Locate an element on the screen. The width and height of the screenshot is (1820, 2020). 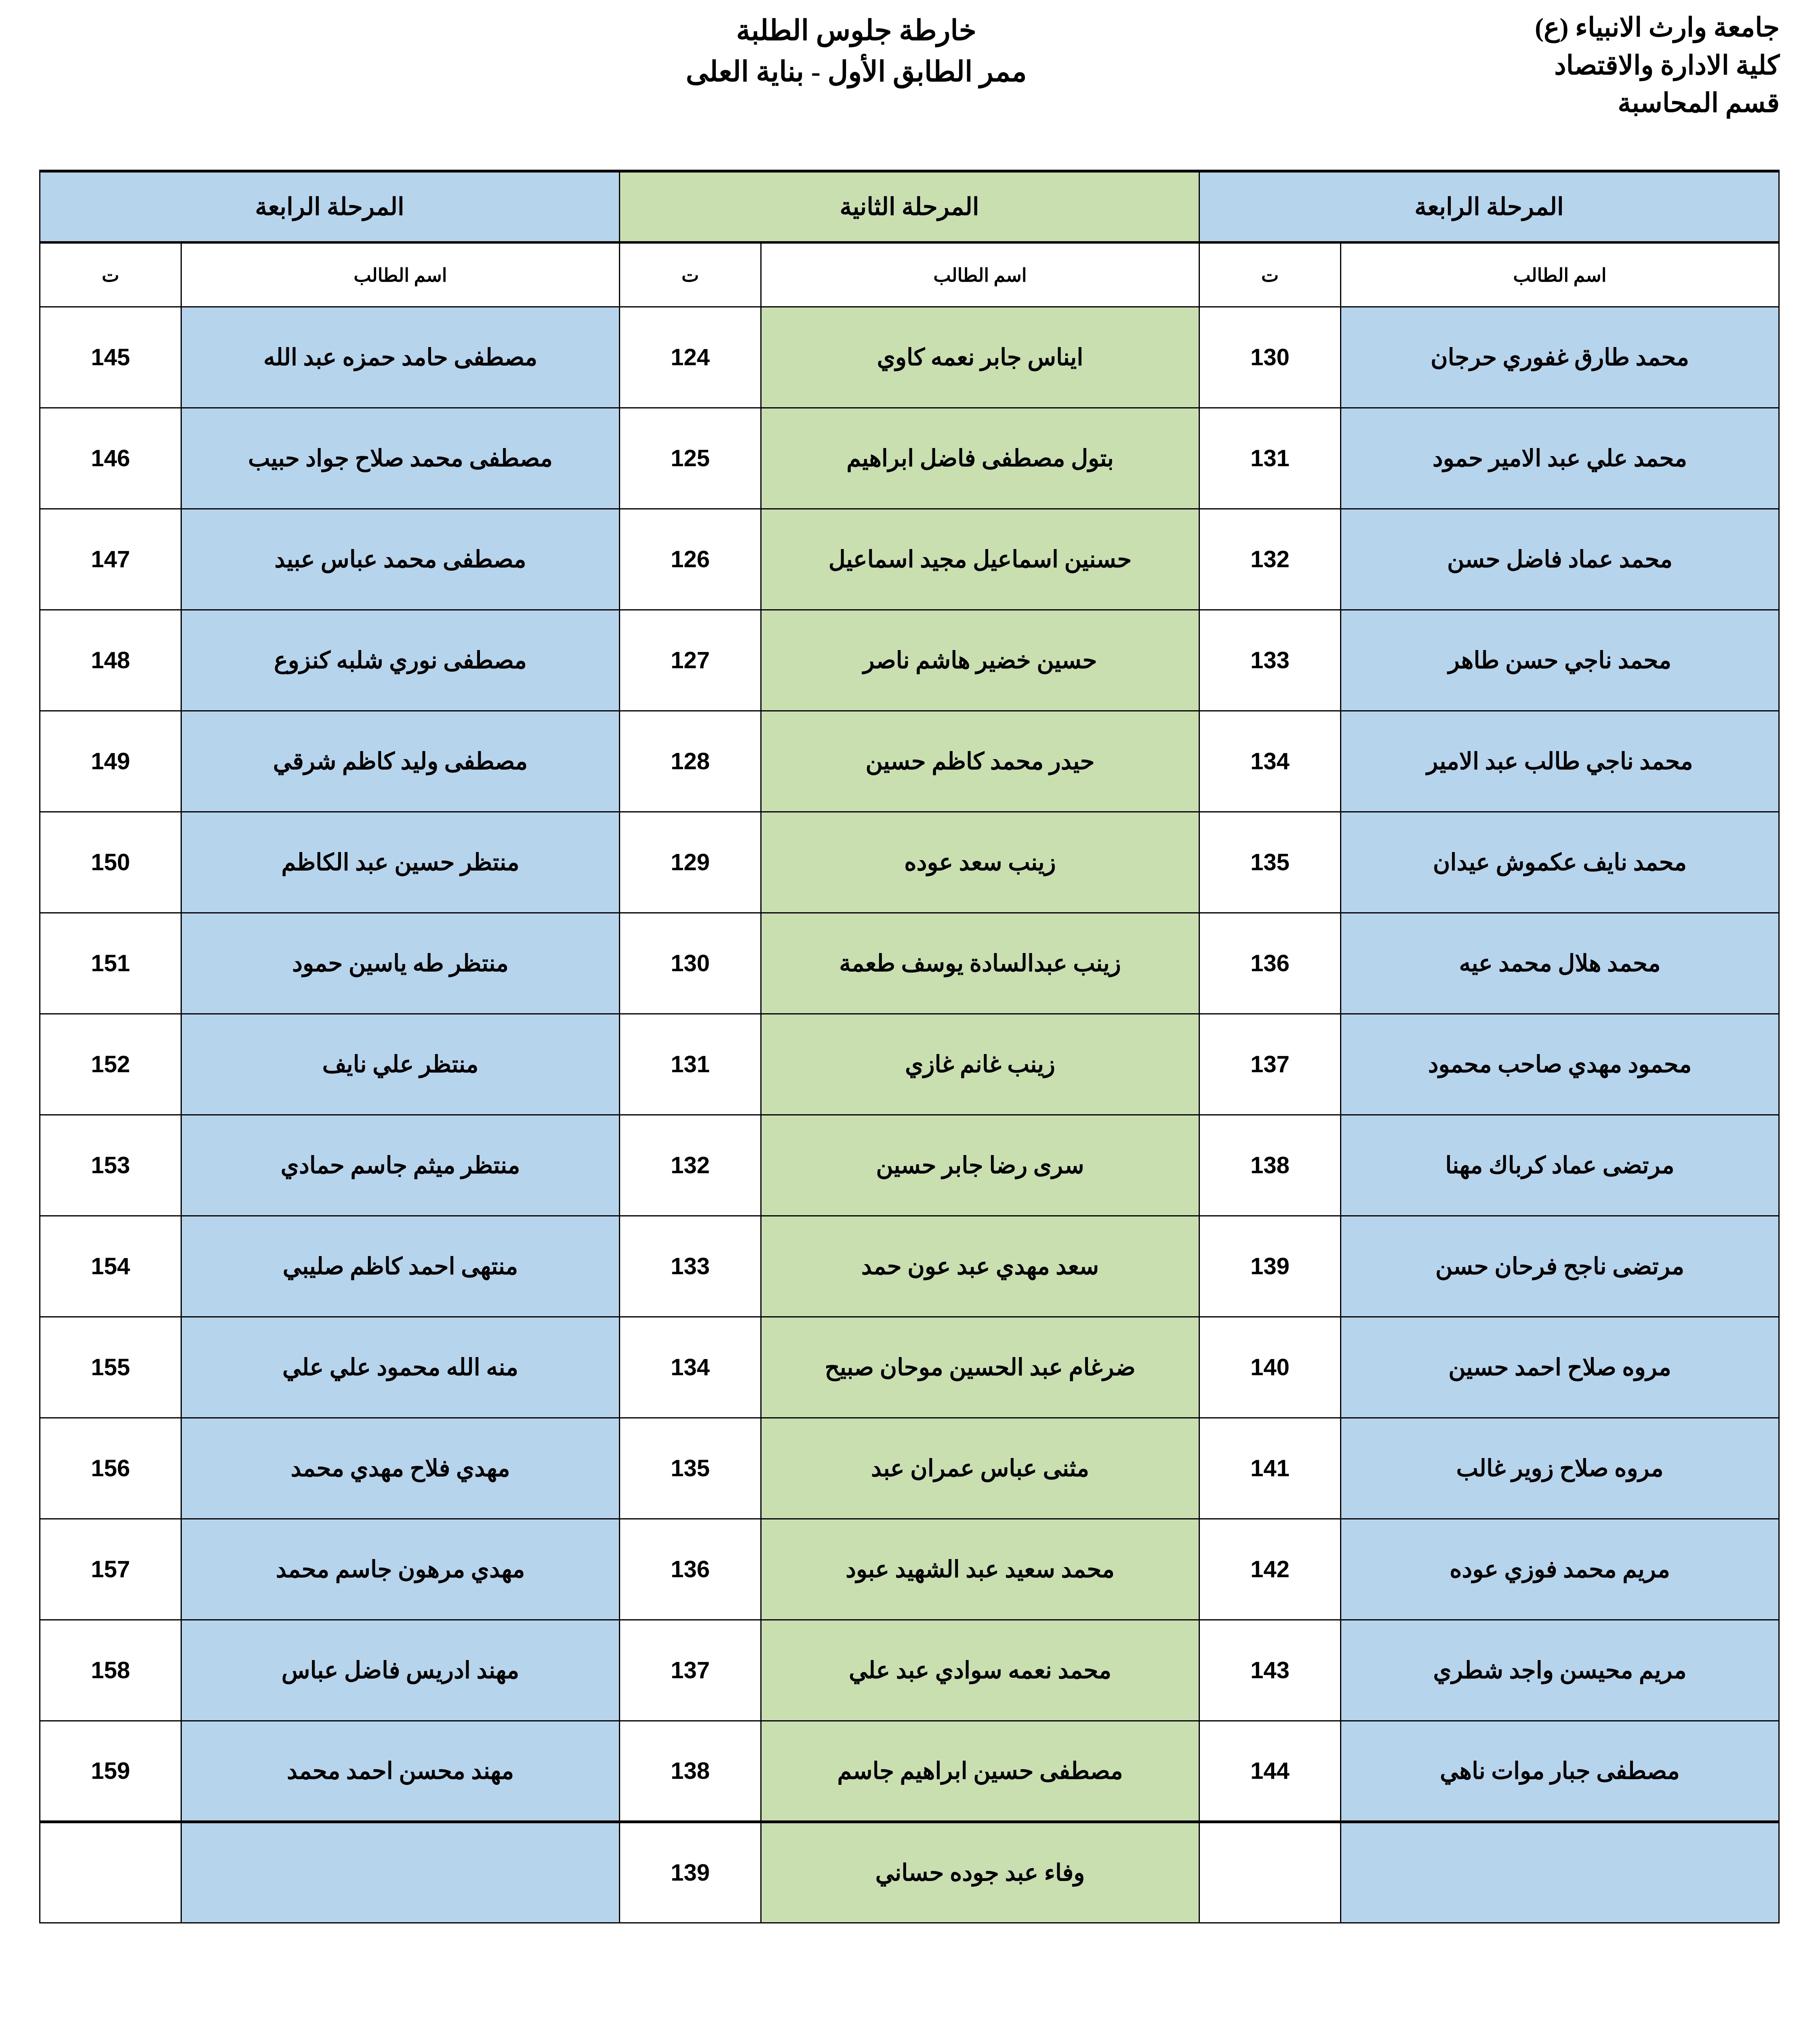
group-header-right-stage: المرحلة الرابعة is located at coordinates (1489, 207).